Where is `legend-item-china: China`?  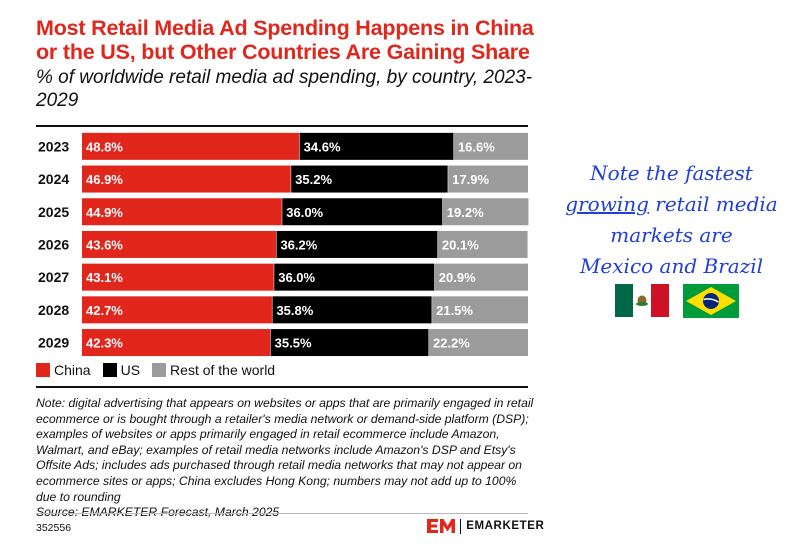 legend-item-china: China is located at coordinates (63, 370).